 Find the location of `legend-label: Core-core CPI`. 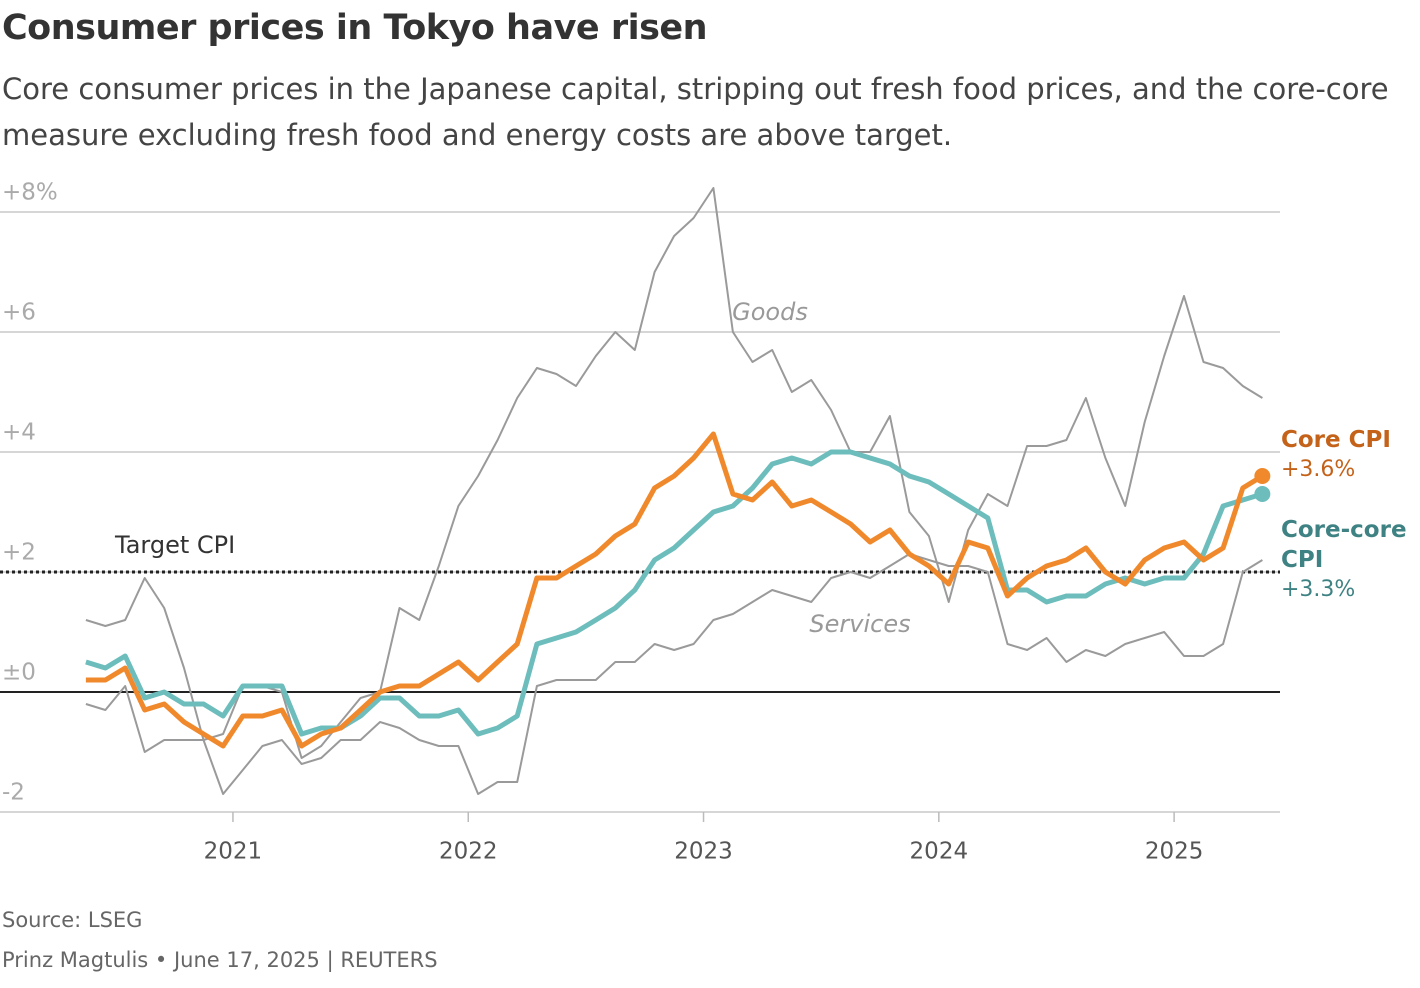

legend-label: Core-core CPI is located at coordinates (1344, 545).